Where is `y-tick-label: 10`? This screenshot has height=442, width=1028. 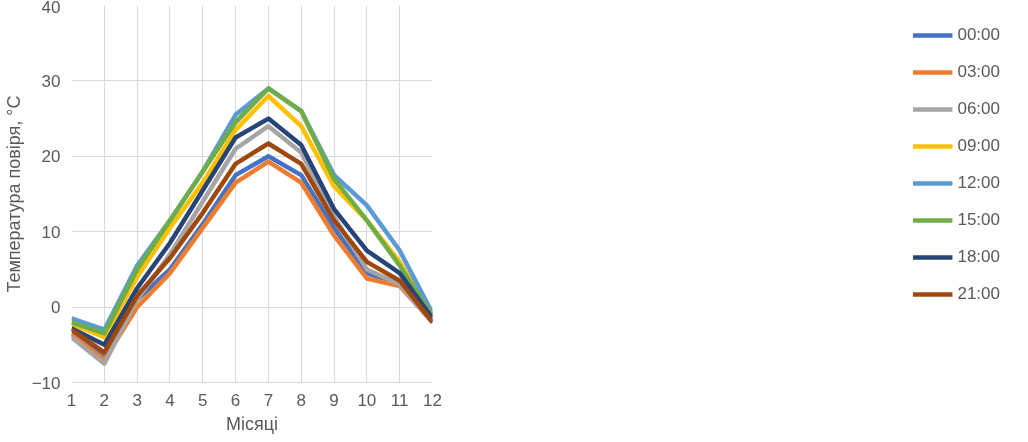
y-tick-label: 10 is located at coordinates (51, 232).